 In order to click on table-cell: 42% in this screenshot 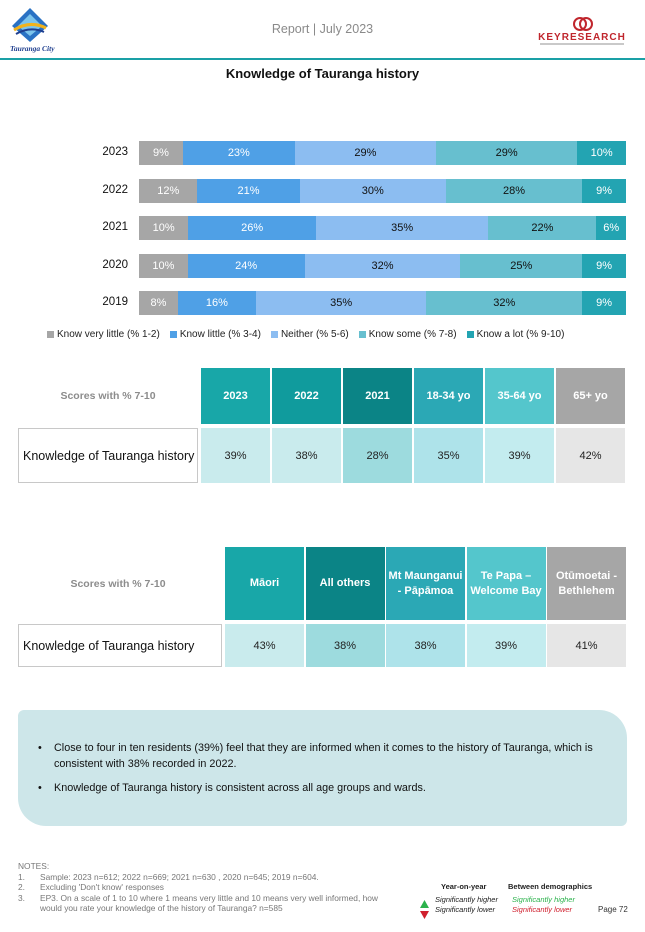, I will do `click(590, 455)`.